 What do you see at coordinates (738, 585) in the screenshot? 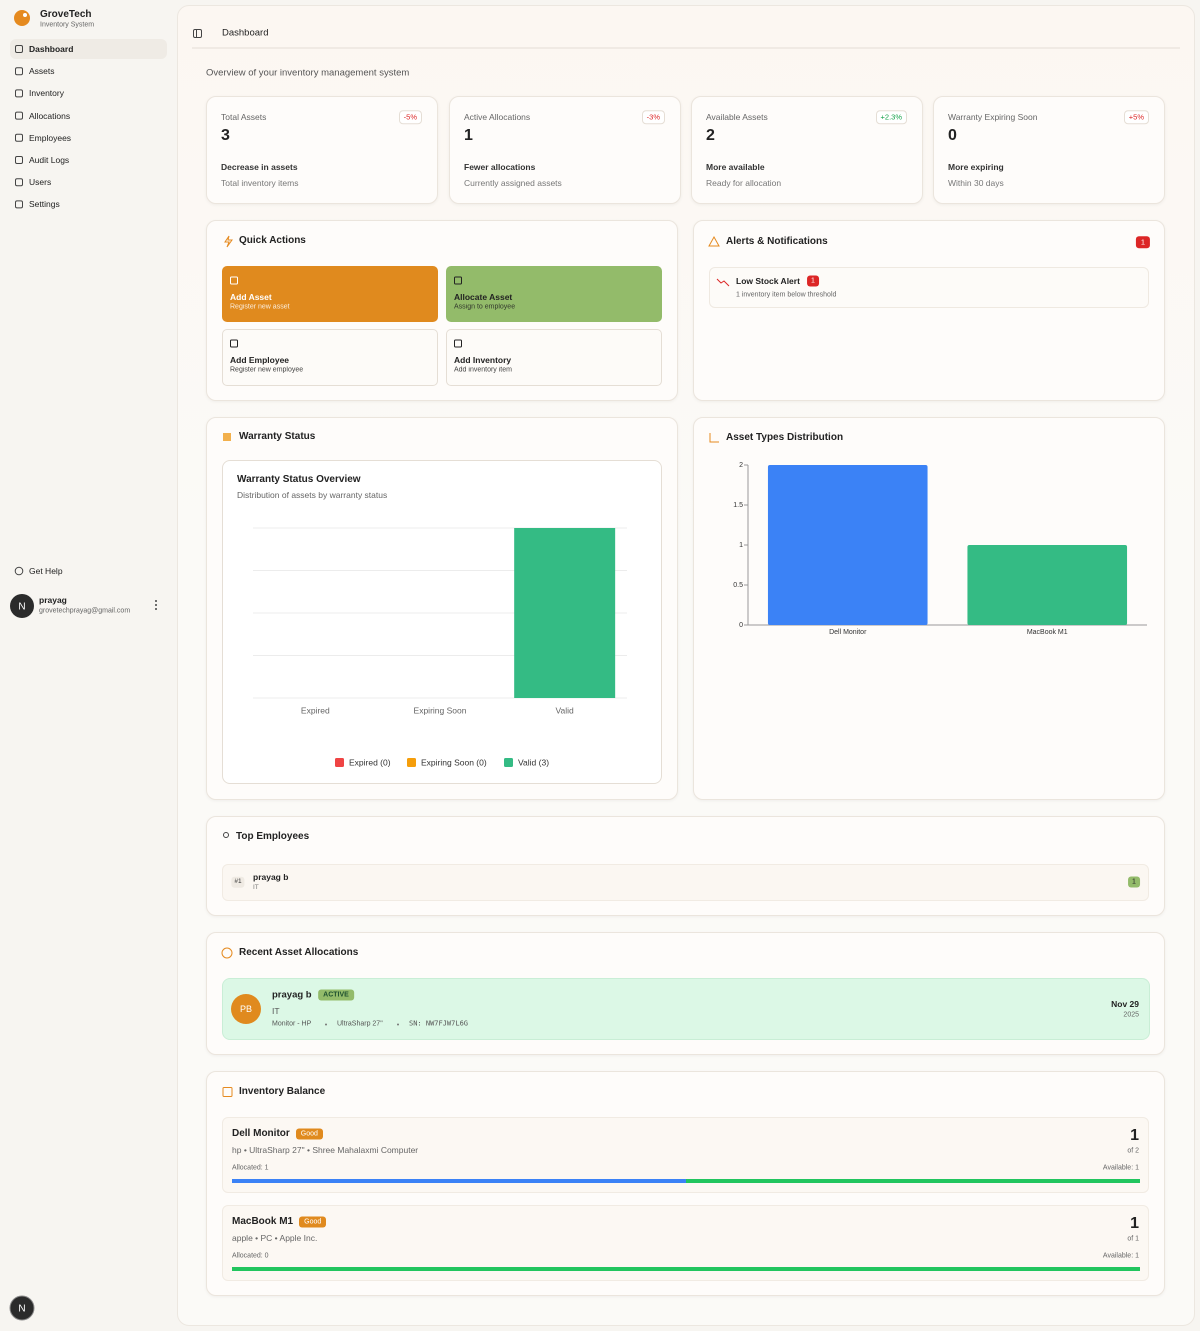
I see `y-tick-label: 0.5` at bounding box center [738, 585].